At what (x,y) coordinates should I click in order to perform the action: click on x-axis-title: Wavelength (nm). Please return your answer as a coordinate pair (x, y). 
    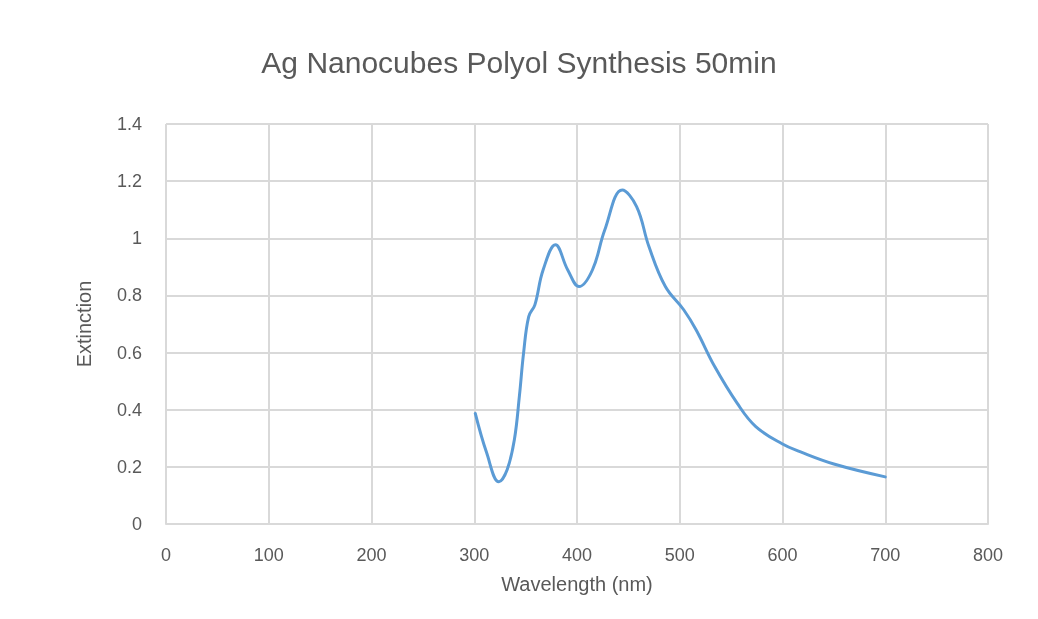
    Looking at the image, I should click on (577, 584).